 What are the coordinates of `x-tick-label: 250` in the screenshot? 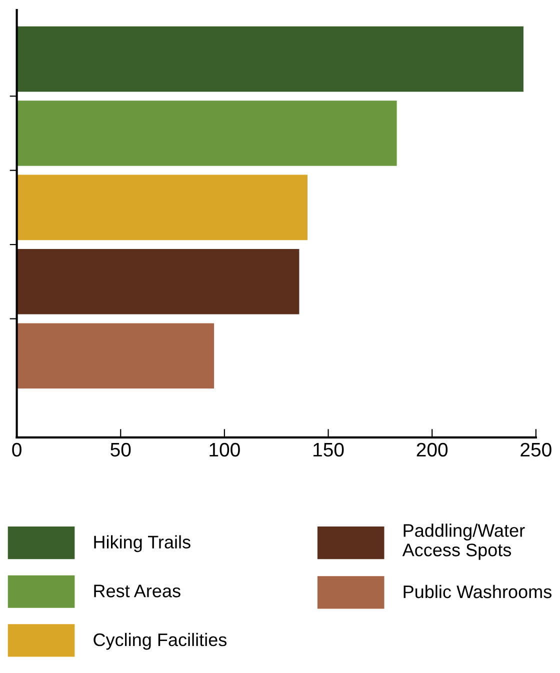 It's located at (536, 449).